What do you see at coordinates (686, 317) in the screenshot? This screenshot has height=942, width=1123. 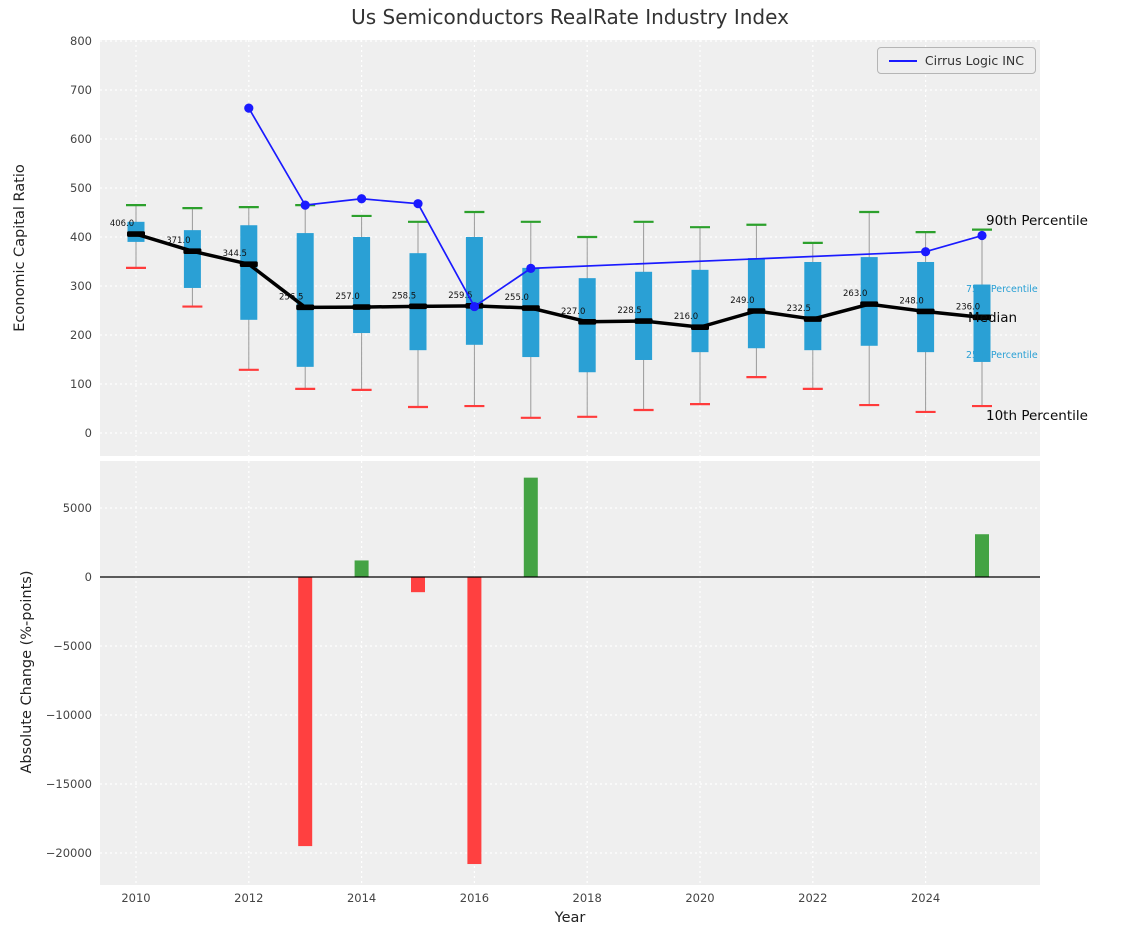 I see `svg-text: 216.0` at bounding box center [686, 317].